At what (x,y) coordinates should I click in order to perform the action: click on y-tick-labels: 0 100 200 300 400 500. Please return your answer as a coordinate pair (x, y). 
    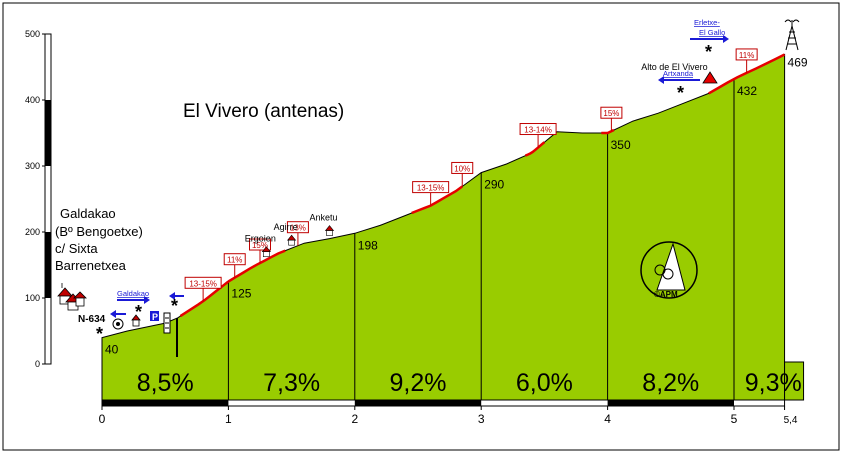
    Looking at the image, I should click on (35, 199).